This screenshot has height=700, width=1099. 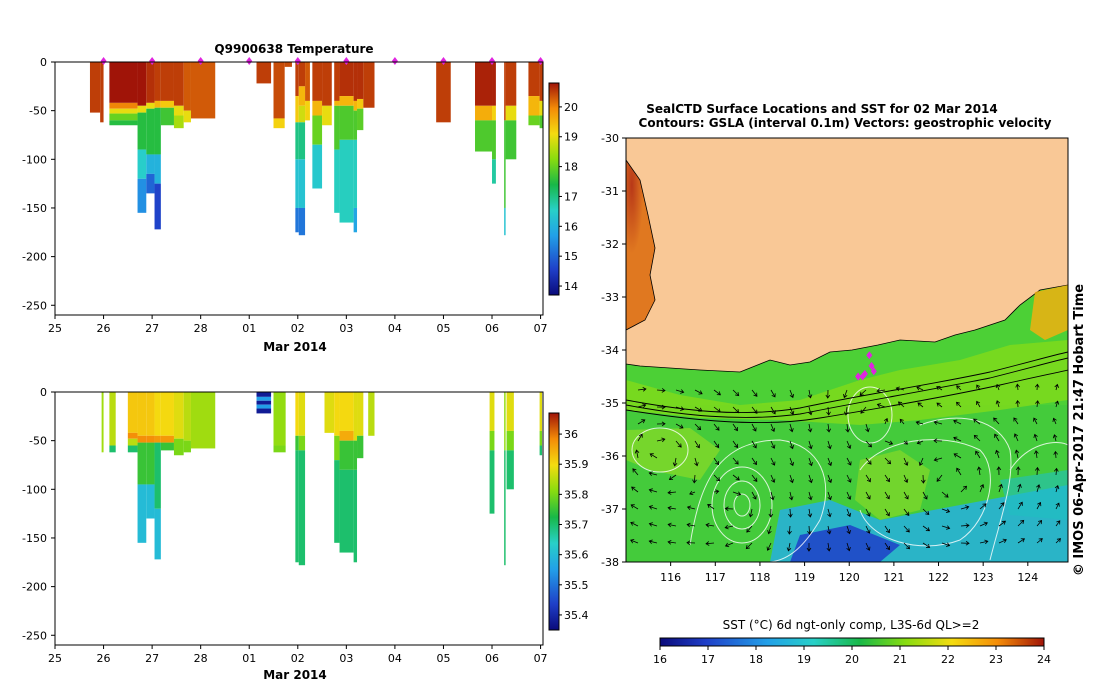 What do you see at coordinates (708, 659) in the screenshot?
I see `sst-colorbar-tick-label: 17` at bounding box center [708, 659].